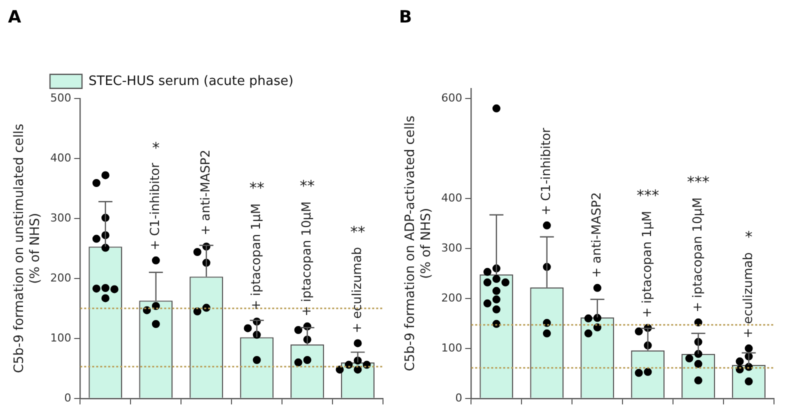 The width and height of the screenshot is (788, 413). Describe the element at coordinates (451, 97) in the screenshot. I see `y-tick-label: 600` at that location.